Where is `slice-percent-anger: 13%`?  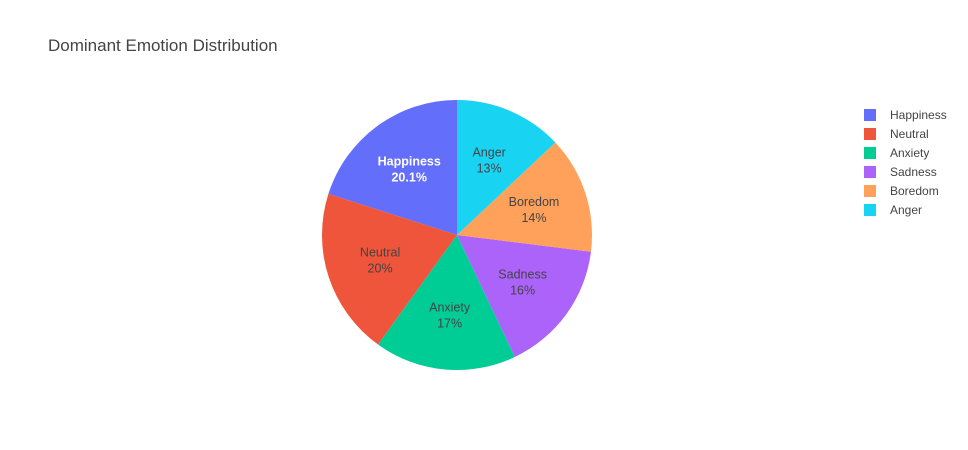 slice-percent-anger: 13% is located at coordinates (489, 169).